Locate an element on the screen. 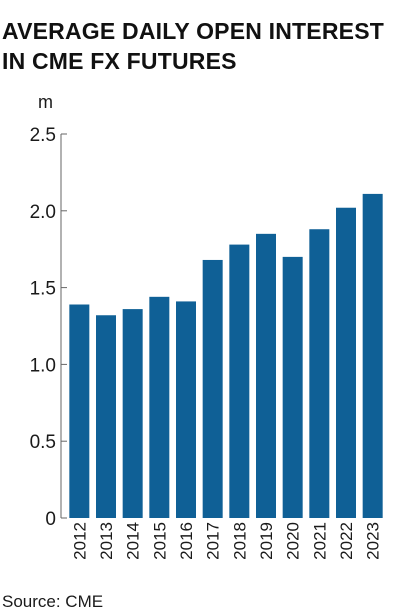 This screenshot has width=413, height=616. x-category-label: 2022 is located at coordinates (346, 541).